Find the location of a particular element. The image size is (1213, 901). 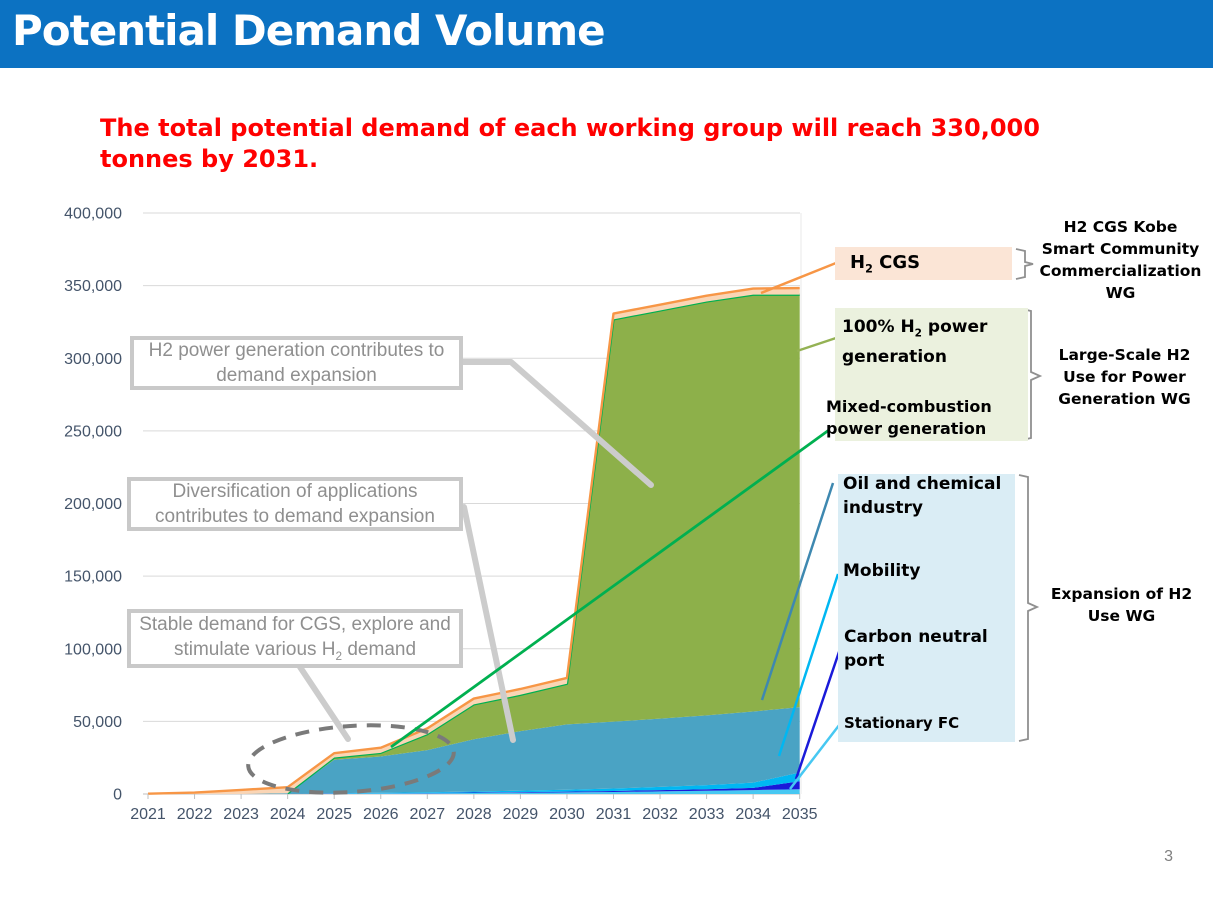

page-number: 3 is located at coordinates (1168, 856).